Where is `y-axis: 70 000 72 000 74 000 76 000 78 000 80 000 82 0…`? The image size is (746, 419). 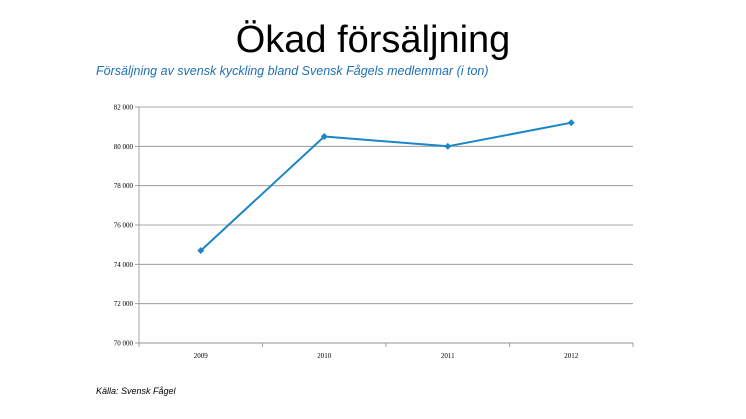
y-axis: 70 000 72 000 74 000 76 000 78 000 80 000 82 0… is located at coordinates (127, 226).